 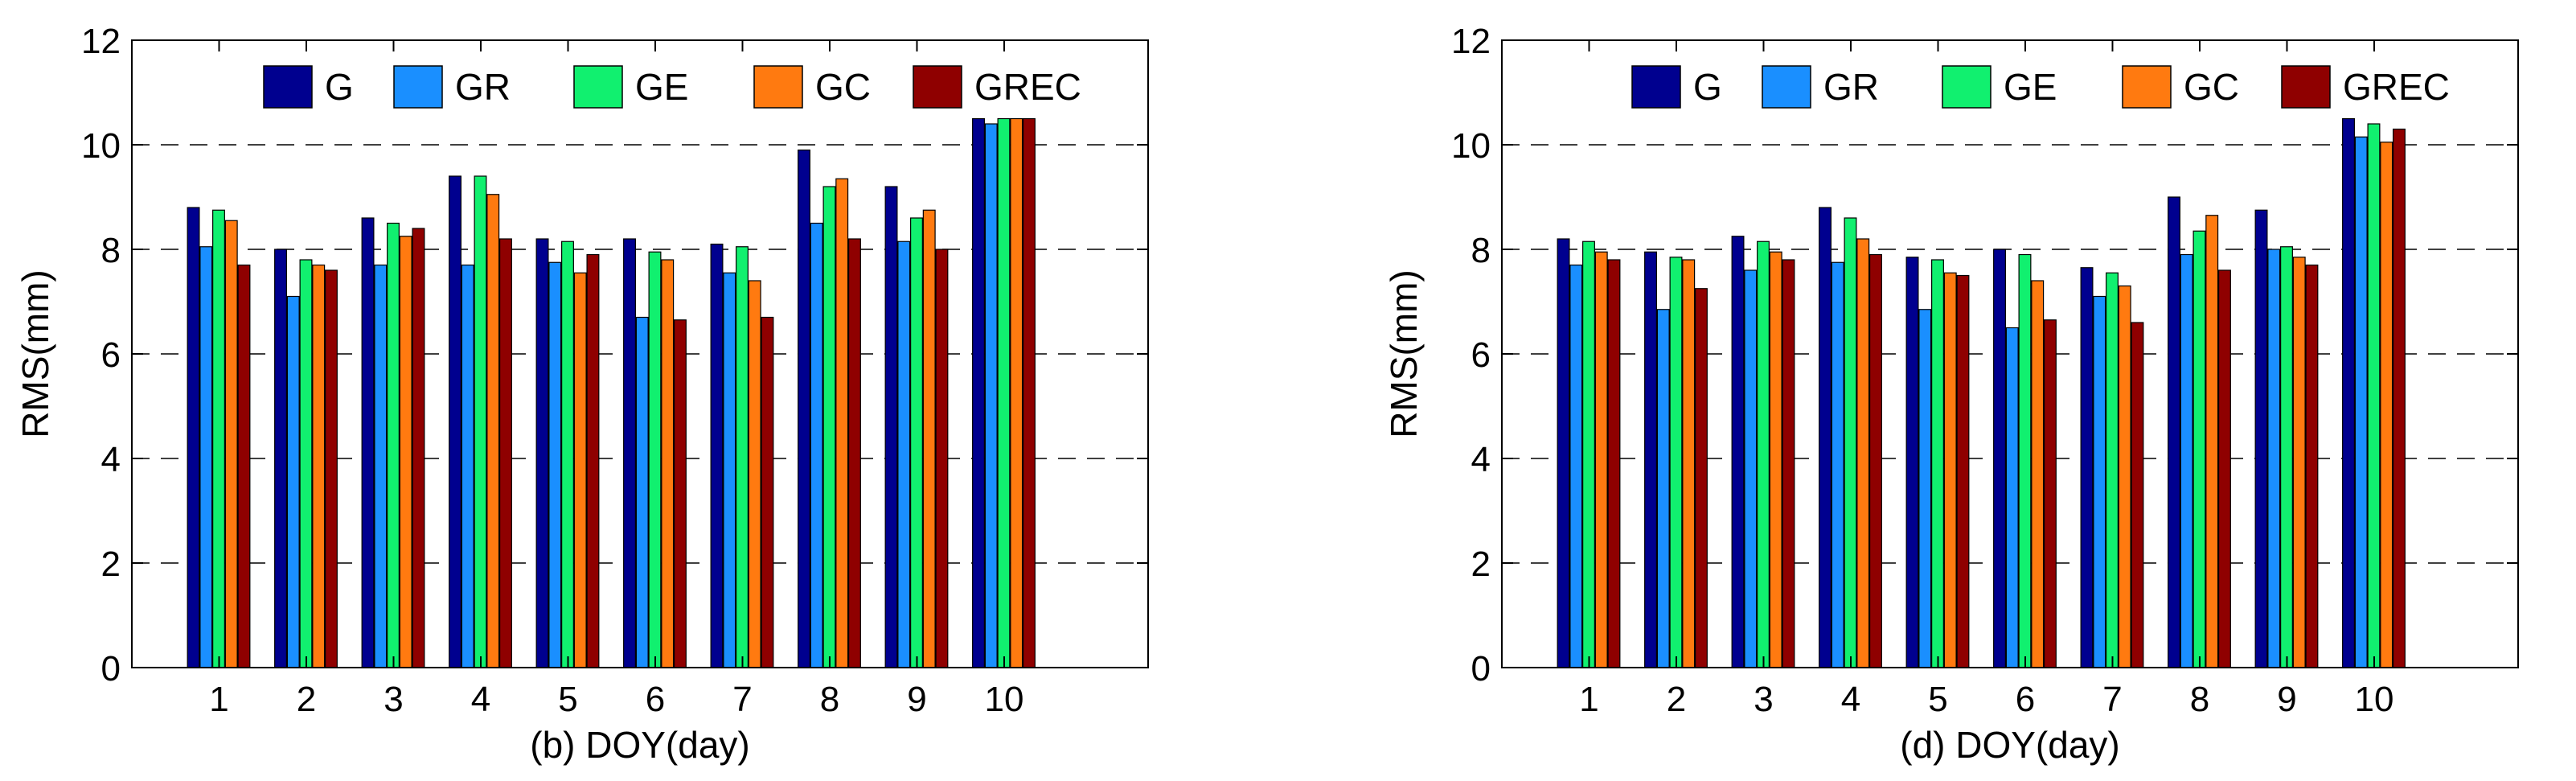 What do you see at coordinates (639, 745) in the screenshot?
I see `x-axis-label: (b) DOY(day)` at bounding box center [639, 745].